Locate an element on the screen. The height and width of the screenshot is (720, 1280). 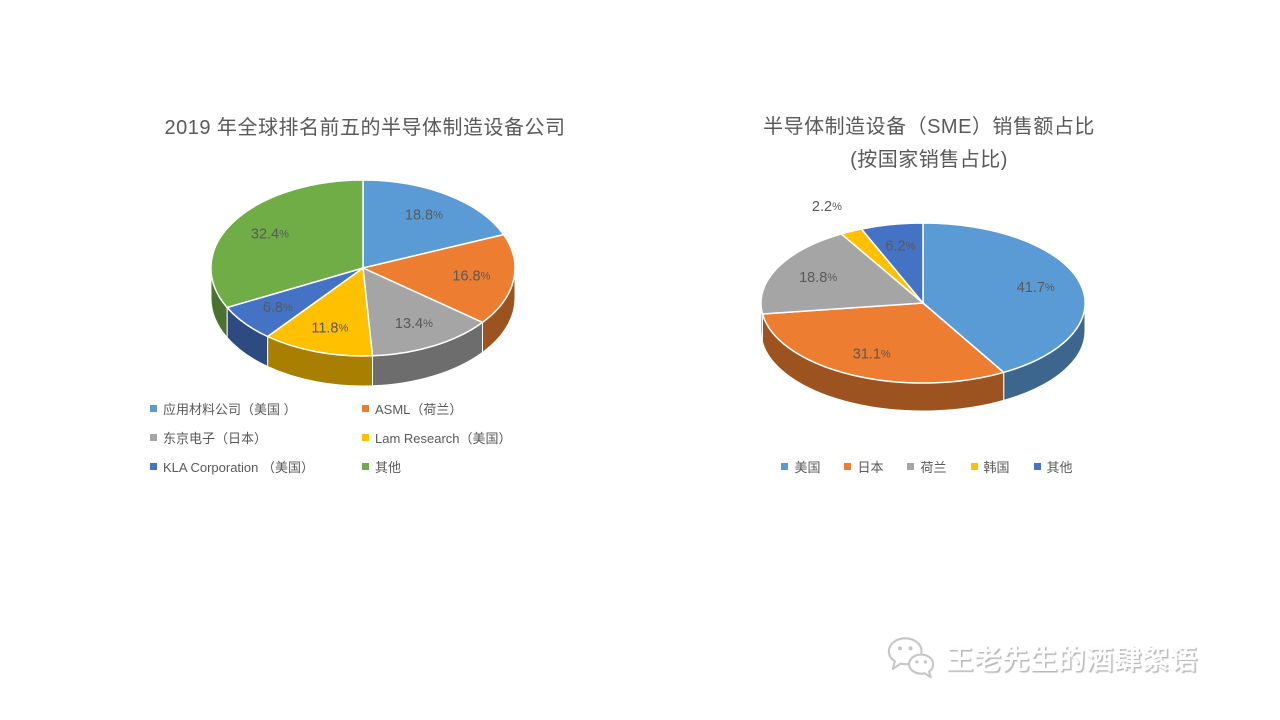
legend-item: 韩国 is located at coordinates (990, 466).